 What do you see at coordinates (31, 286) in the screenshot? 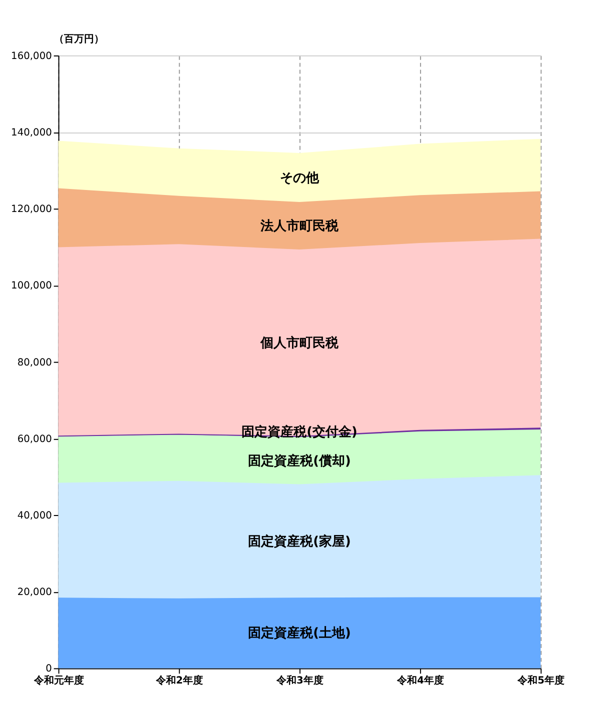
I see `y-tick-label: 100,000` at bounding box center [31, 286].